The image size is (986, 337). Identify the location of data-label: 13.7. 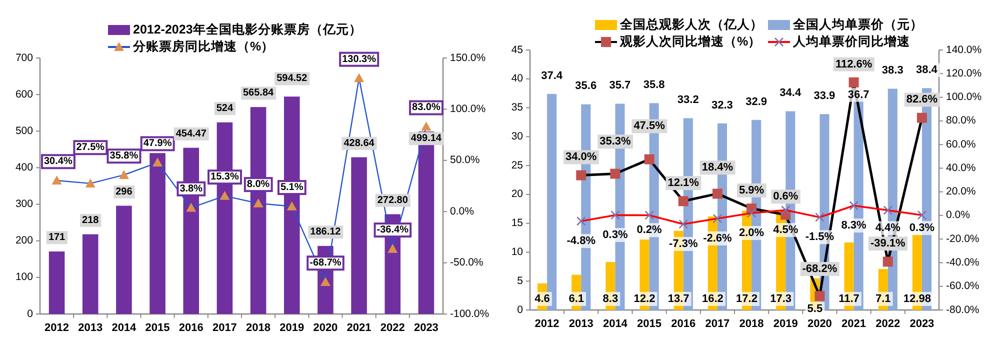
(679, 298).